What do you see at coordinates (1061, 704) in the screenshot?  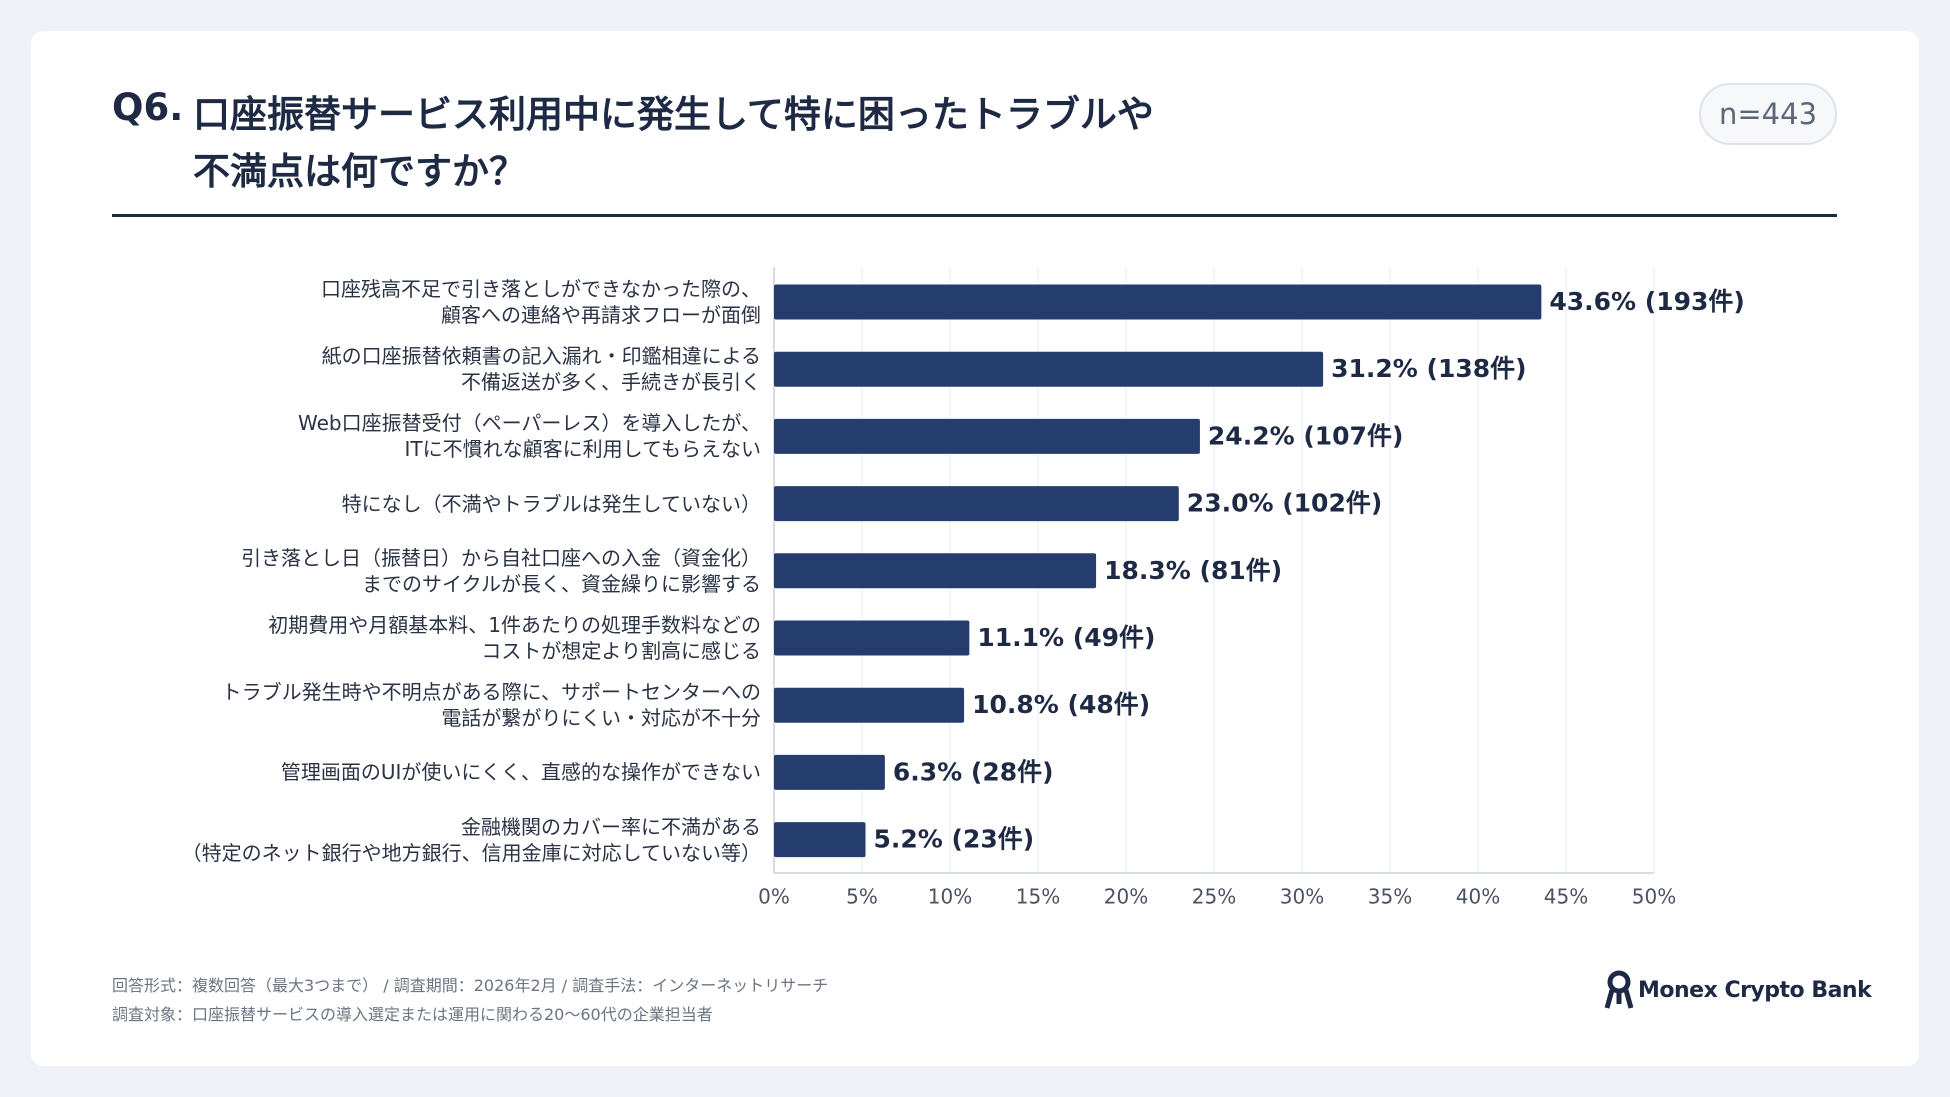 I see `value-label: 10.8% (48件)` at bounding box center [1061, 704].